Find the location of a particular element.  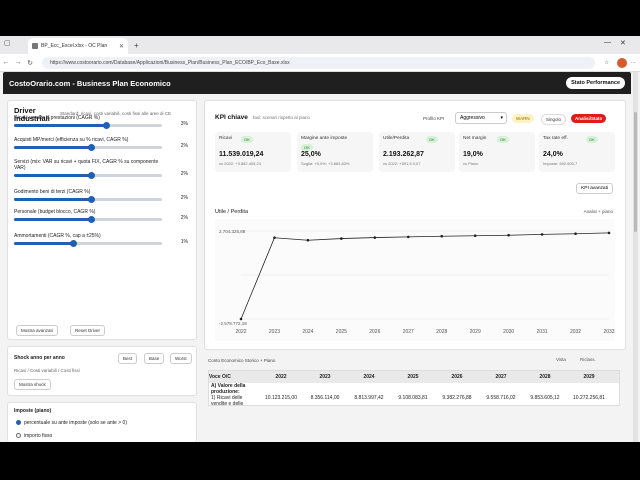

driver-slider: Ricavi vendite e prestazioni (CAGR %) 3% is located at coordinates (104, 122).